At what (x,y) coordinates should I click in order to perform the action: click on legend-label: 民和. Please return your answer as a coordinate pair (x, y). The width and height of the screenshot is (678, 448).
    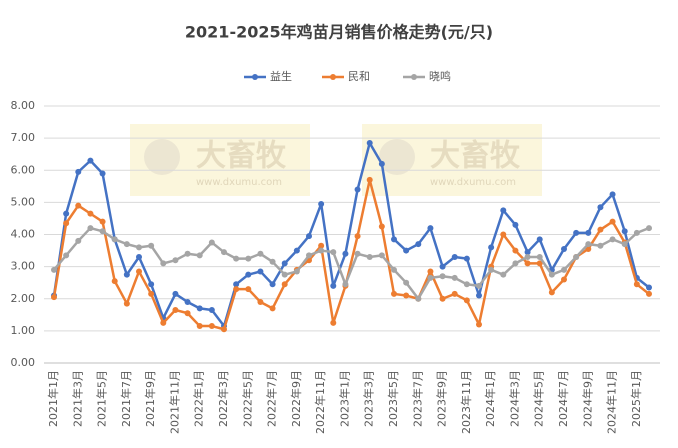
    Looking at the image, I should click on (359, 76).